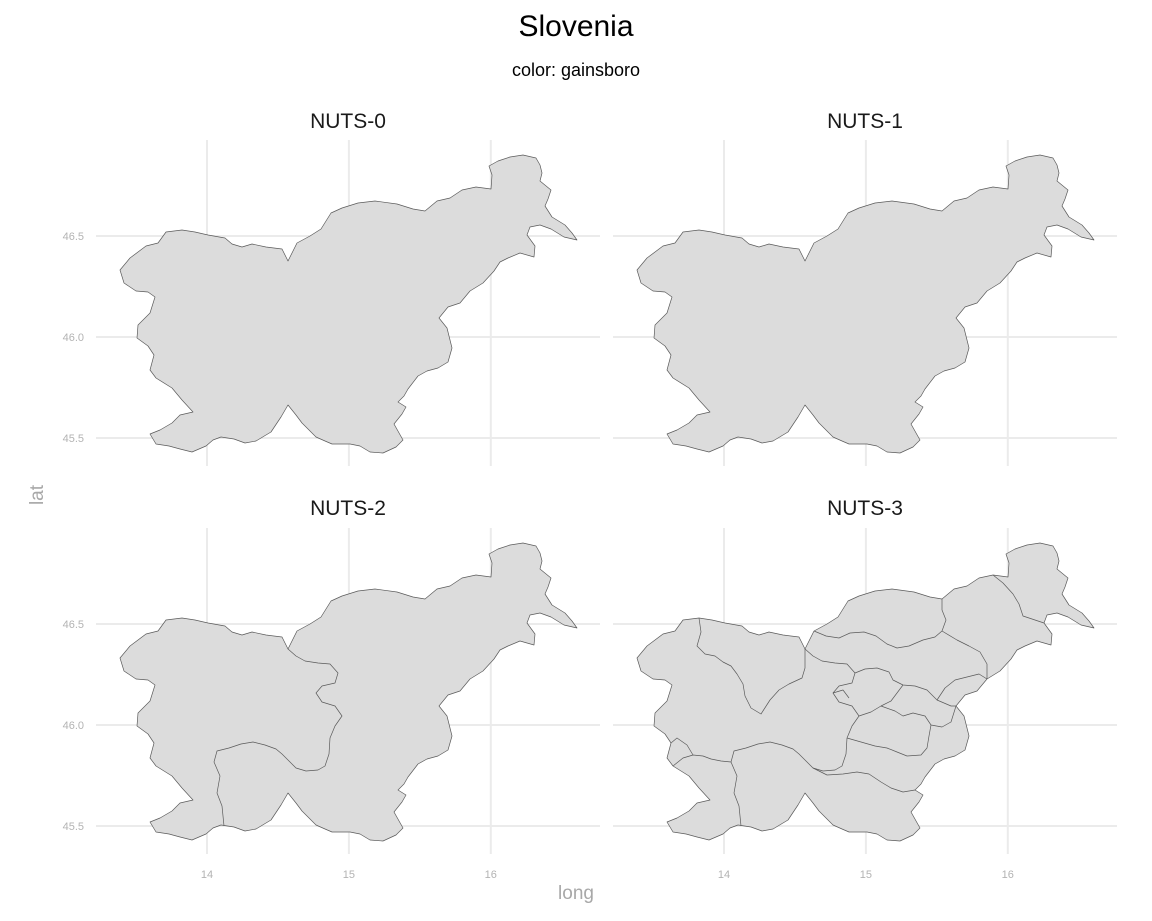 The height and width of the screenshot is (921, 1152). I want to click on x-axis-title: long, so click(576, 893).